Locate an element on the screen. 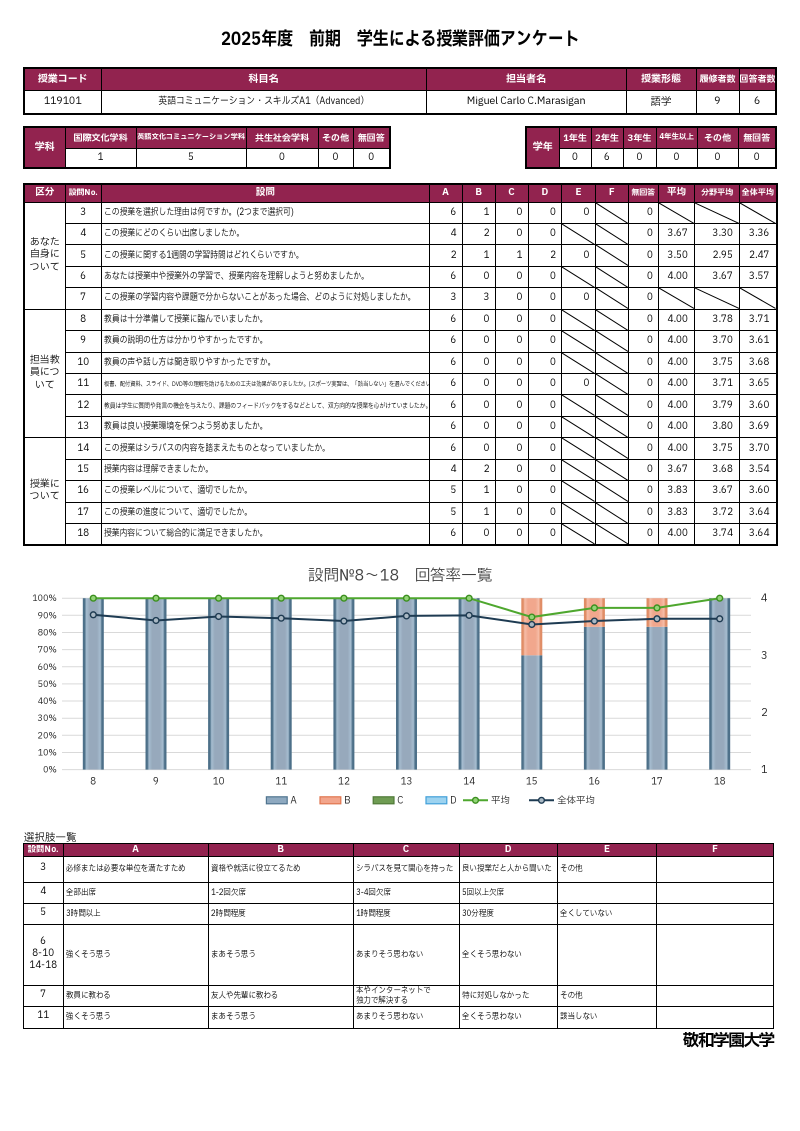 The height and width of the screenshot is (1131, 800). svg-text: 80% is located at coordinates (47, 633).